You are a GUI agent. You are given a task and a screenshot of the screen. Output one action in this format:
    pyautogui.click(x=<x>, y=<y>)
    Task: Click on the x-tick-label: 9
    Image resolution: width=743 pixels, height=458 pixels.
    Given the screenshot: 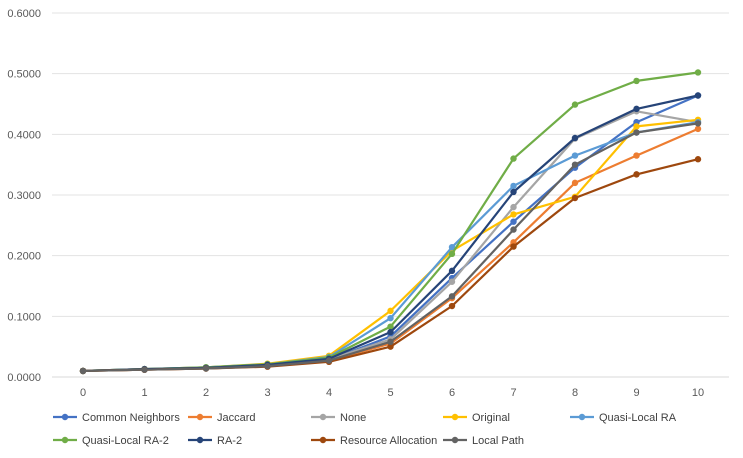 What is the action you would take?
    pyautogui.click(x=636, y=393)
    